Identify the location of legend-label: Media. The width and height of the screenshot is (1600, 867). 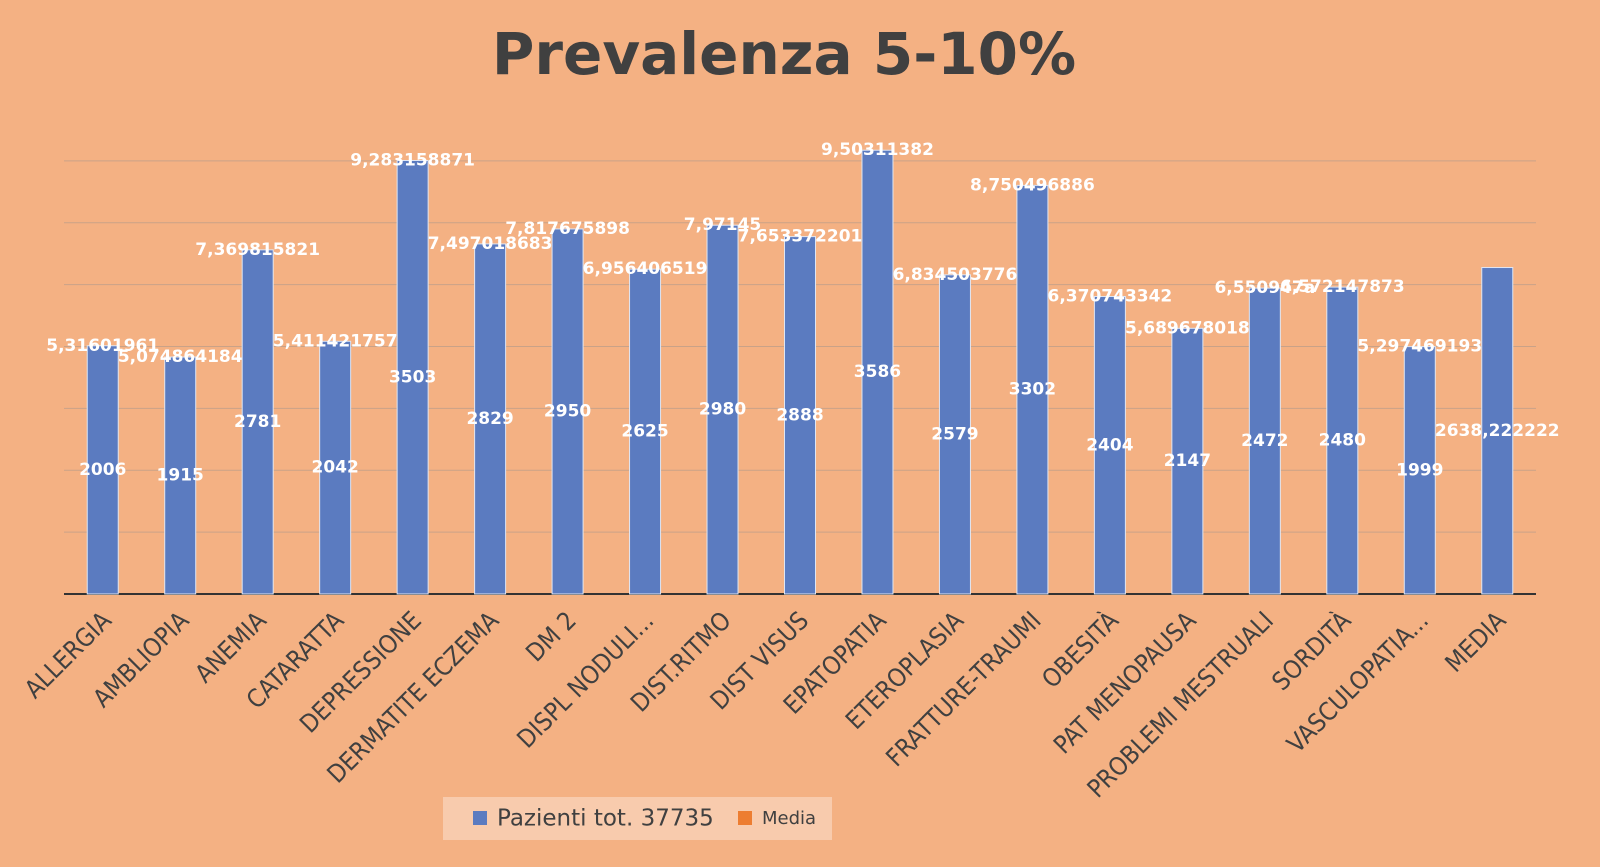
(789, 818).